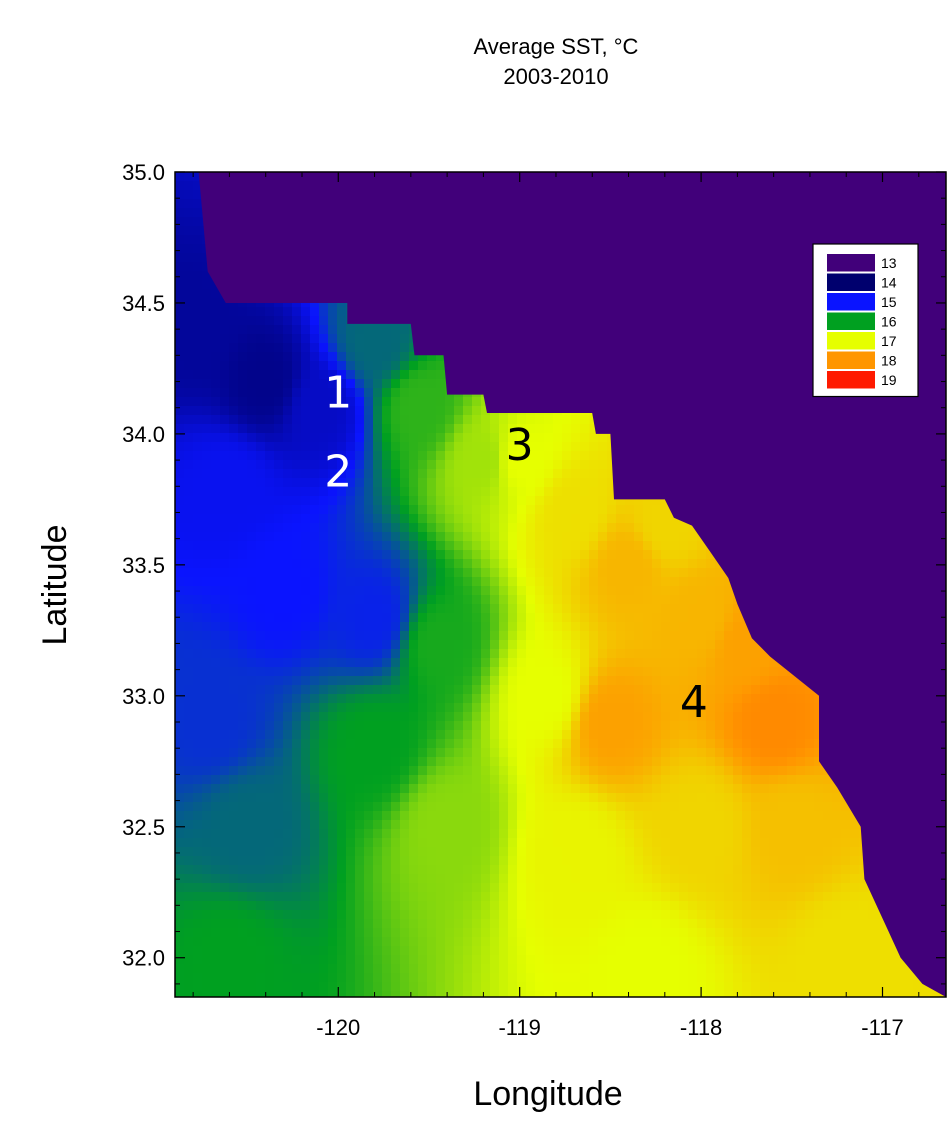  What do you see at coordinates (555, 76) in the screenshot?
I see `chart-subtitle: 2003-2010` at bounding box center [555, 76].